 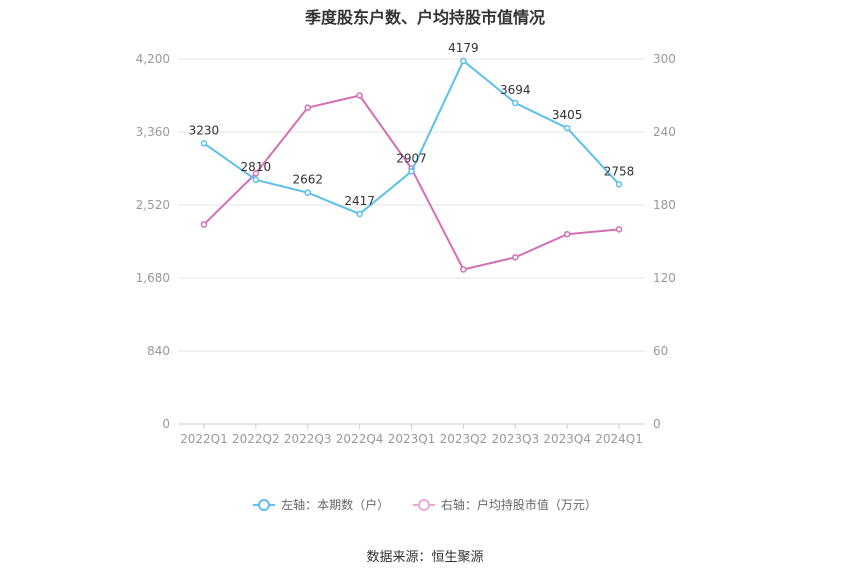 I want to click on data-label-households: 3694, so click(x=515, y=90).